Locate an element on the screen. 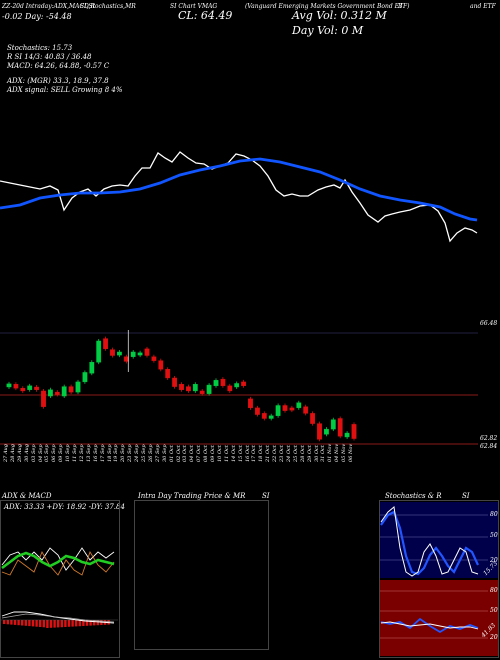 The height and width of the screenshot is (660, 500). adx-macd-panel is located at coordinates (60, 579).